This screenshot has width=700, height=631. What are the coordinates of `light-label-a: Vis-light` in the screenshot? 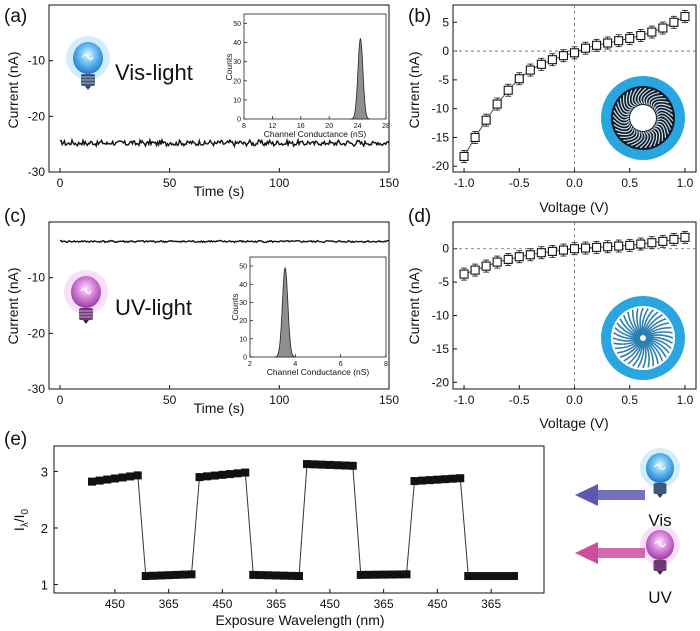 It's located at (154, 72).